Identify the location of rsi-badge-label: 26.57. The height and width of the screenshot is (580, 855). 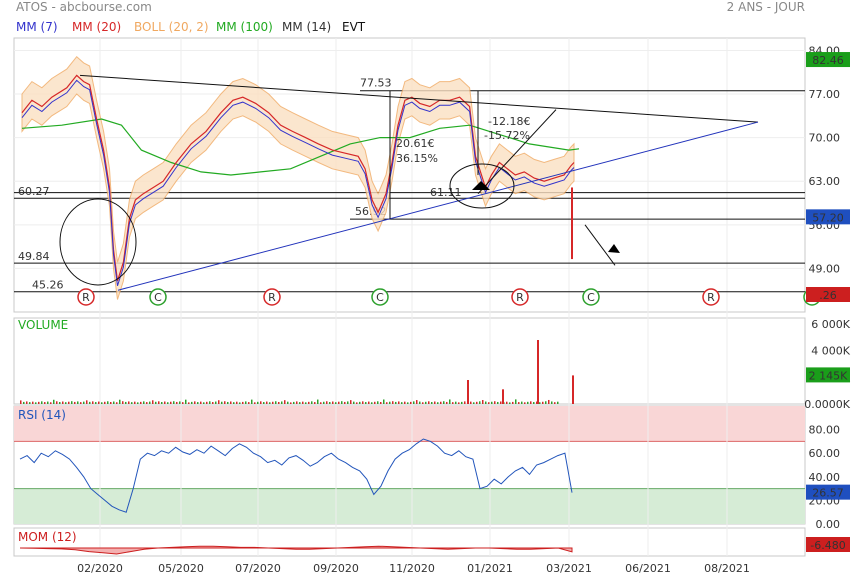
(828, 493).